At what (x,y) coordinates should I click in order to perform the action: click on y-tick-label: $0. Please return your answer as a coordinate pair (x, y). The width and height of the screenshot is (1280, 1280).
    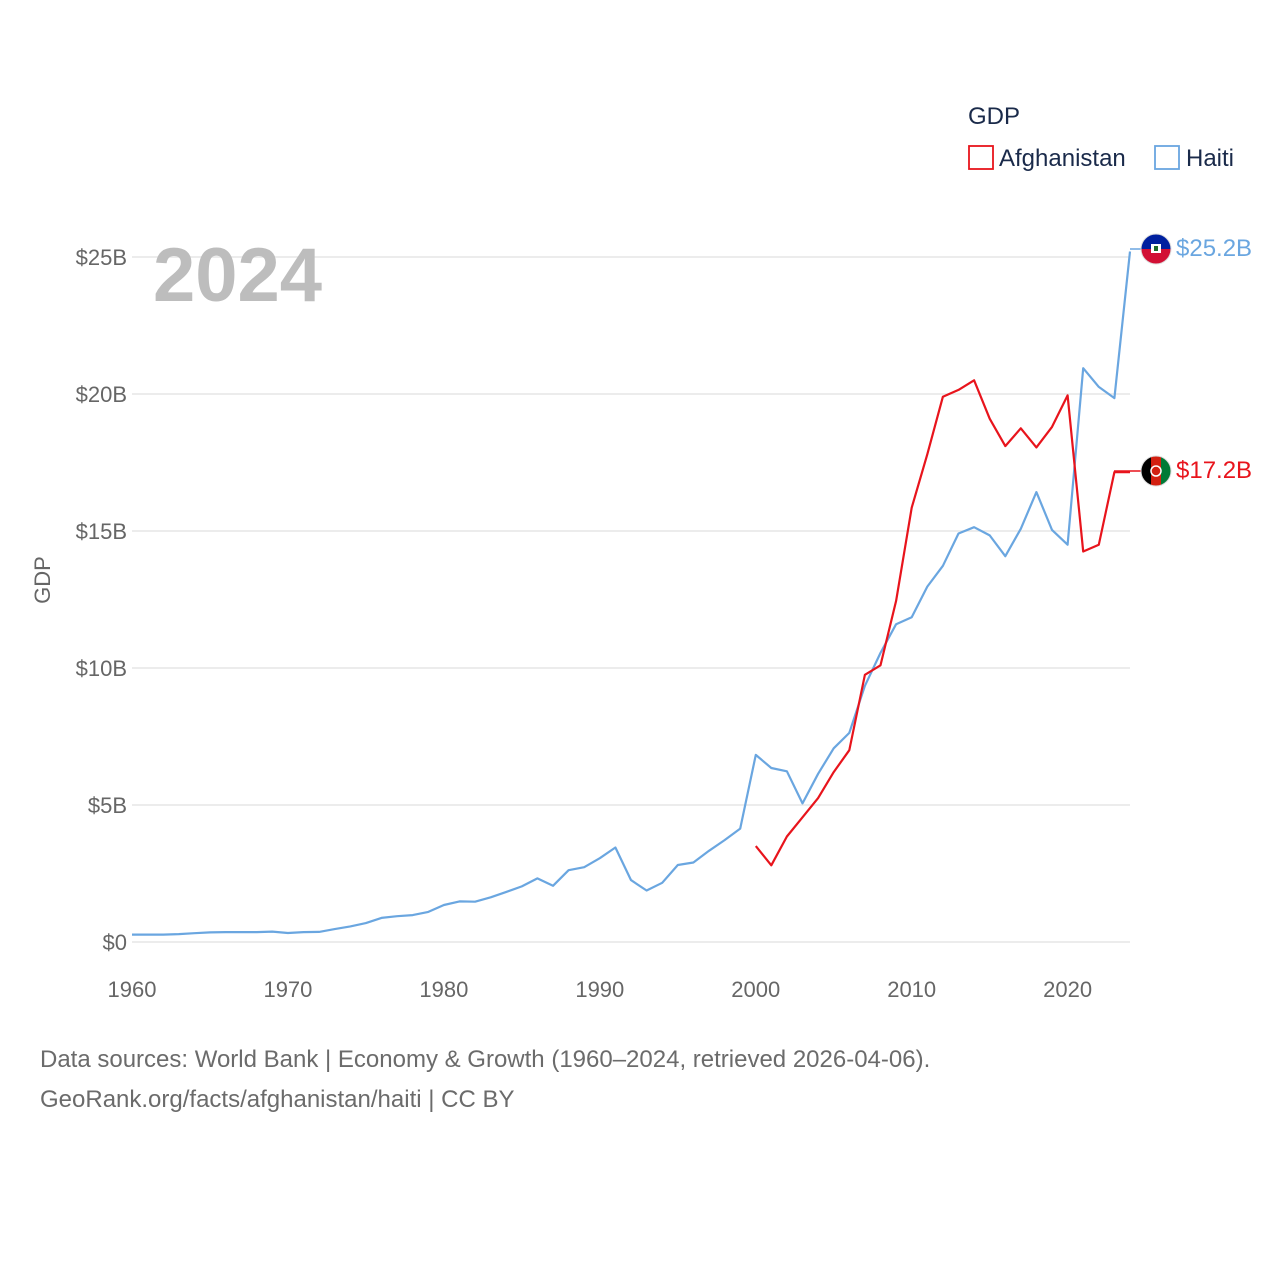
    Looking at the image, I should click on (115, 942).